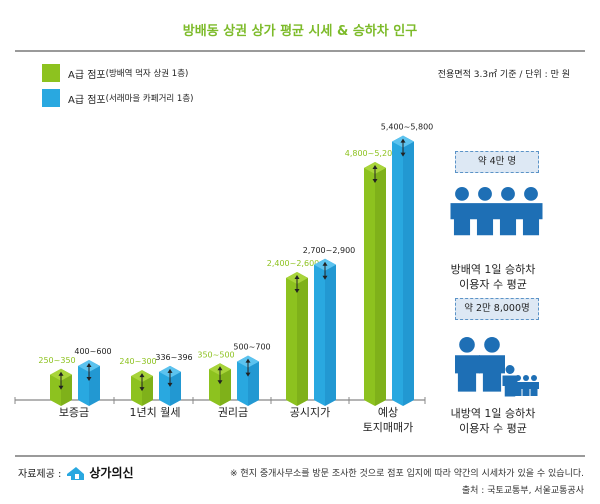 This screenshot has height=504, width=600. Describe the element at coordinates (522, 491) in the screenshot. I see `source-note: 출처 : 국토교통부, 서울교통공사` at that location.